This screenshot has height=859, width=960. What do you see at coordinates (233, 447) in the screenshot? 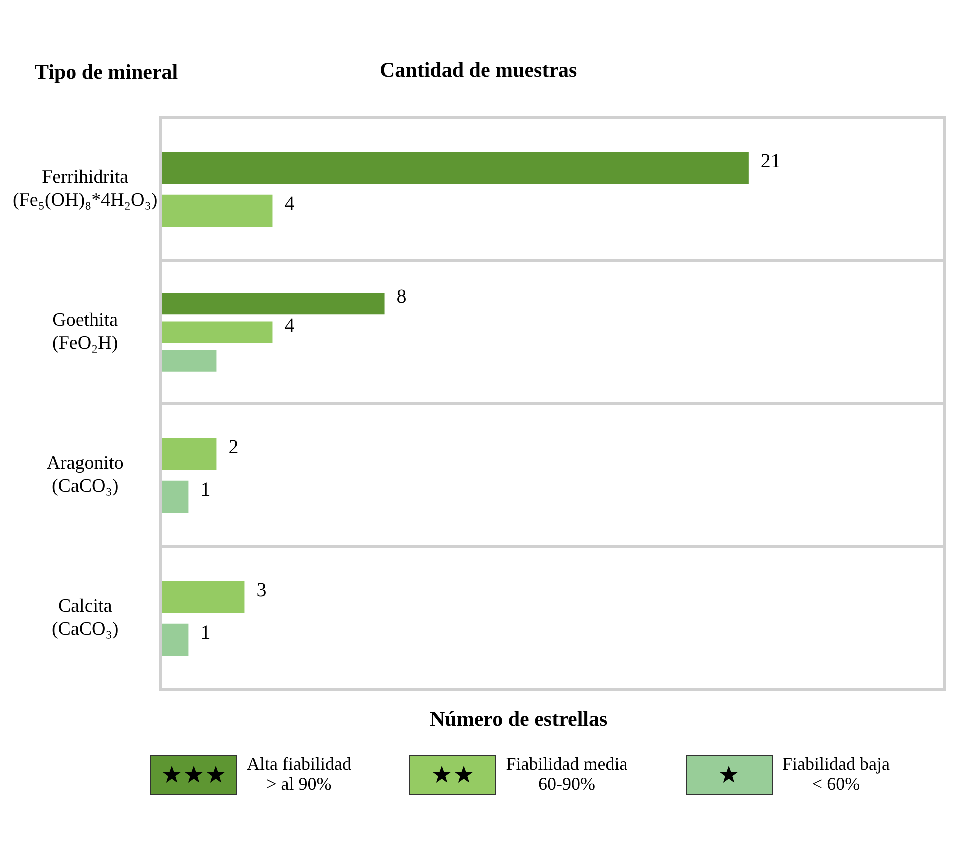
I see `data-label: 2` at bounding box center [233, 447].